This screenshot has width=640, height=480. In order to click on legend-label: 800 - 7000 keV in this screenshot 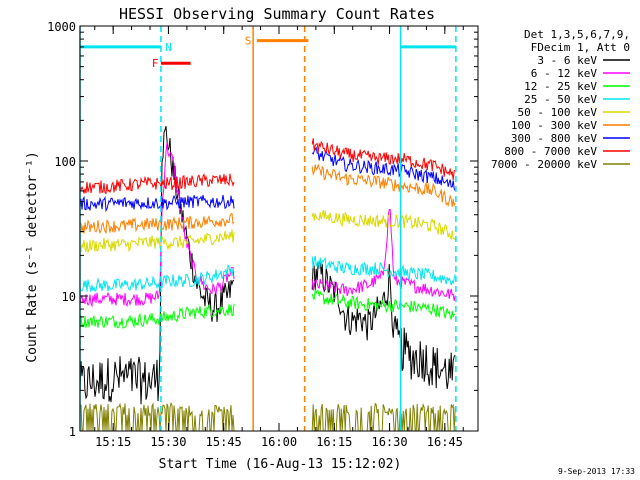, I will do `click(550, 151)`.